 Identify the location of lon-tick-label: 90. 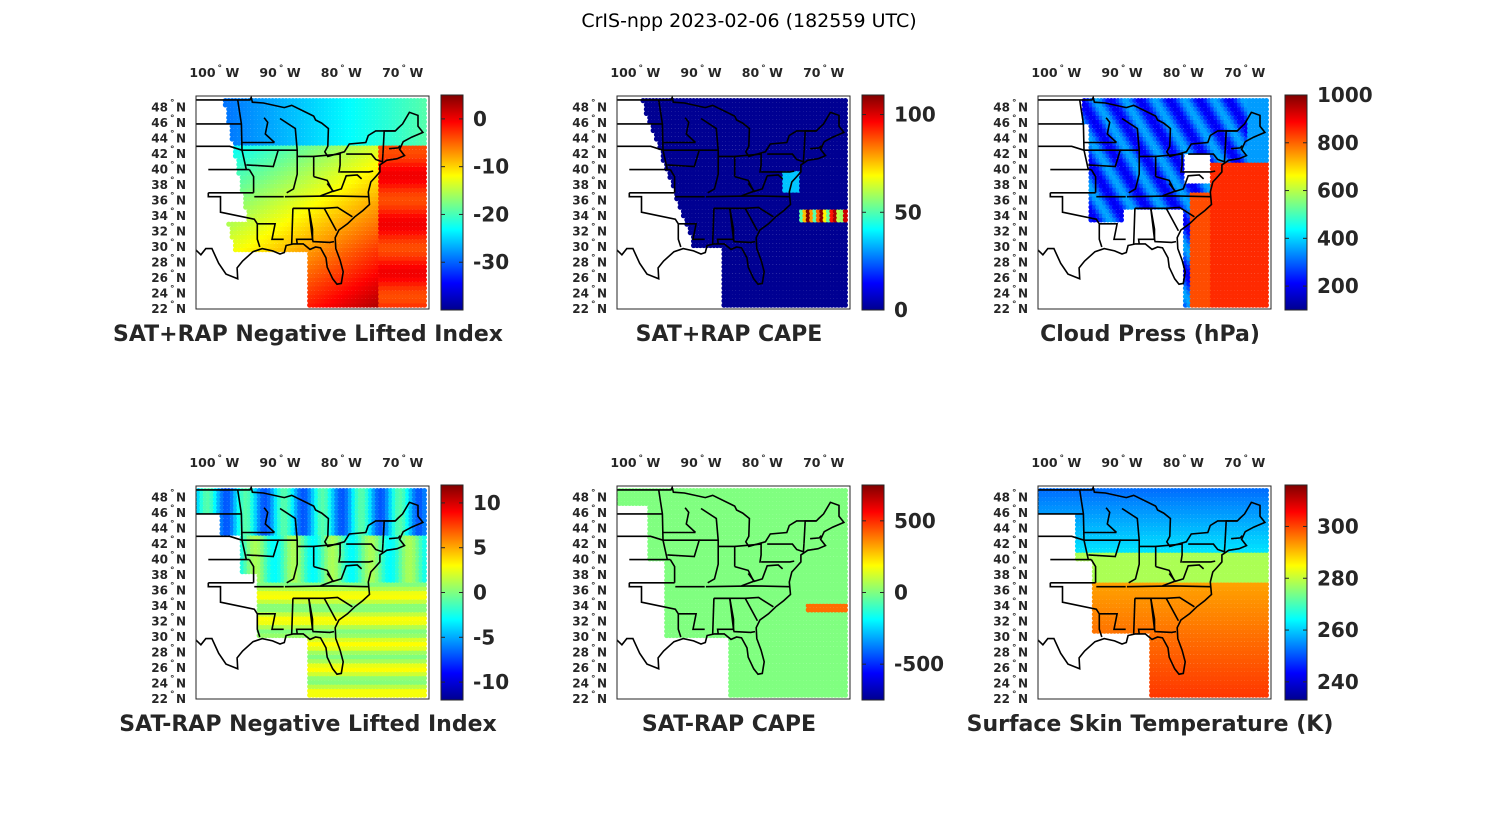
(268, 72).